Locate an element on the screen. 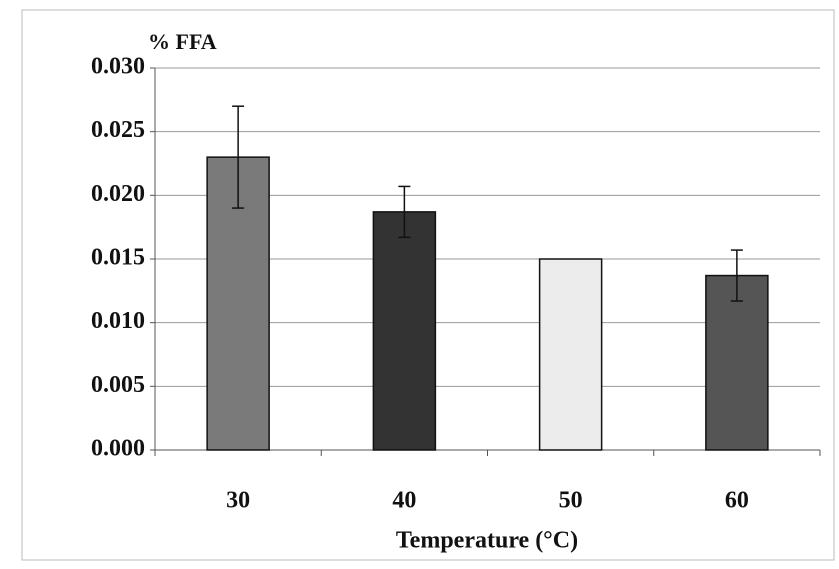 This screenshot has height=569, width=839. x-axis-title: Temperature (°C) is located at coordinates (487, 541).